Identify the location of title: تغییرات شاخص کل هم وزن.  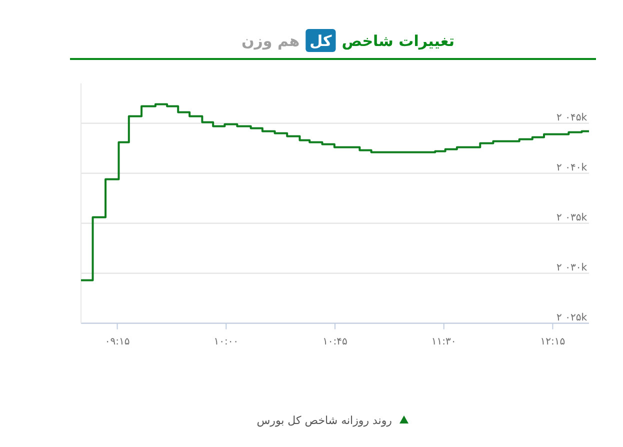
(348, 40).